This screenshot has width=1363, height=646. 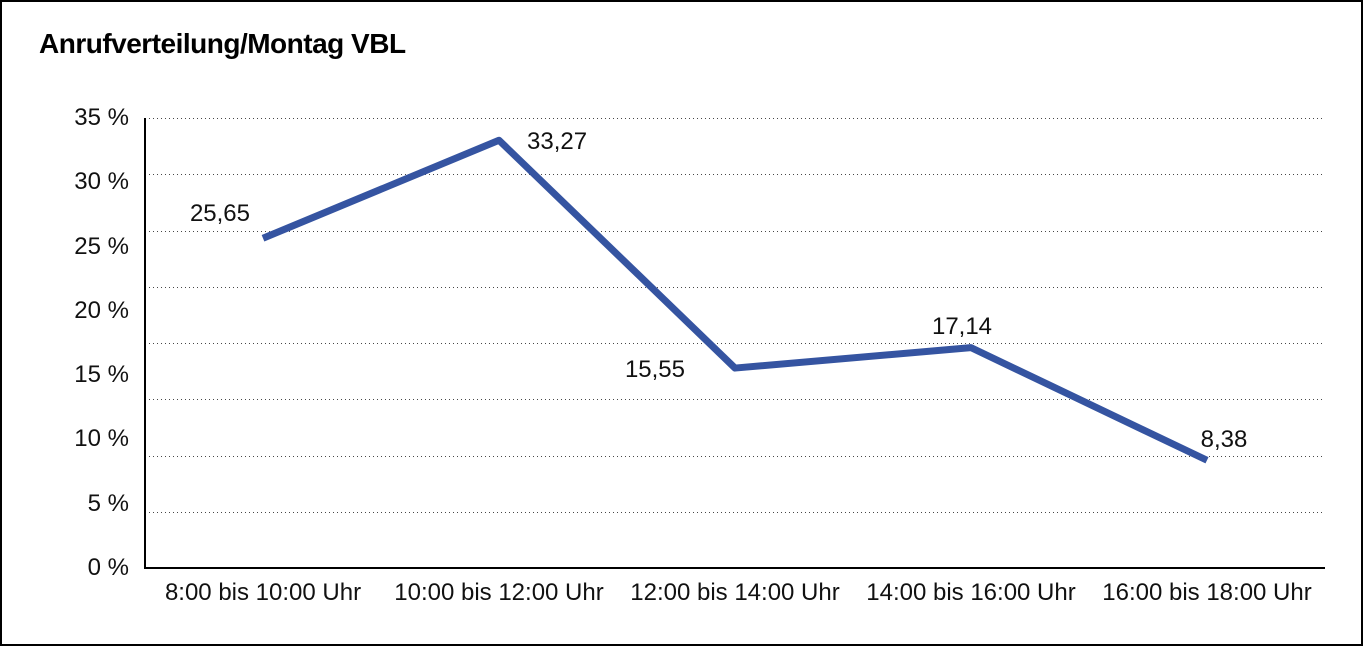 I want to click on y-tick-label: 10 %, so click(x=101, y=439).